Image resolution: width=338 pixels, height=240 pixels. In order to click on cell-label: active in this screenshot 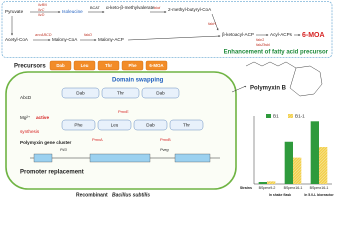, I will do `click(42, 117)`.